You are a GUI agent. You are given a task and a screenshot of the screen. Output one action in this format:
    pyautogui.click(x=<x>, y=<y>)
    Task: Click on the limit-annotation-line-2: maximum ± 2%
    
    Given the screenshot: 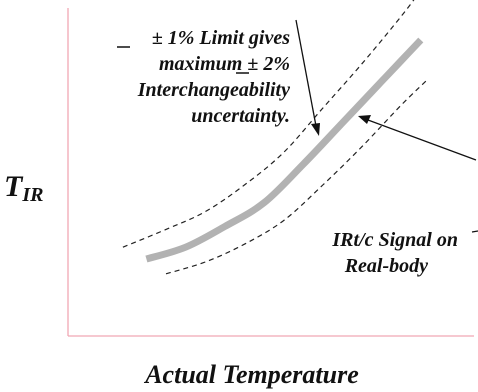 What is the action you would take?
    pyautogui.click(x=224, y=64)
    